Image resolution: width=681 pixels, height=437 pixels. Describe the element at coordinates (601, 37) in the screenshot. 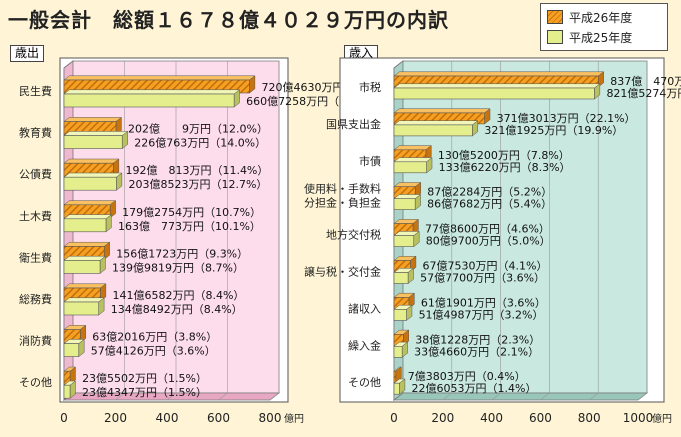

I see `legend-label-h25: 平成25年度` at that location.